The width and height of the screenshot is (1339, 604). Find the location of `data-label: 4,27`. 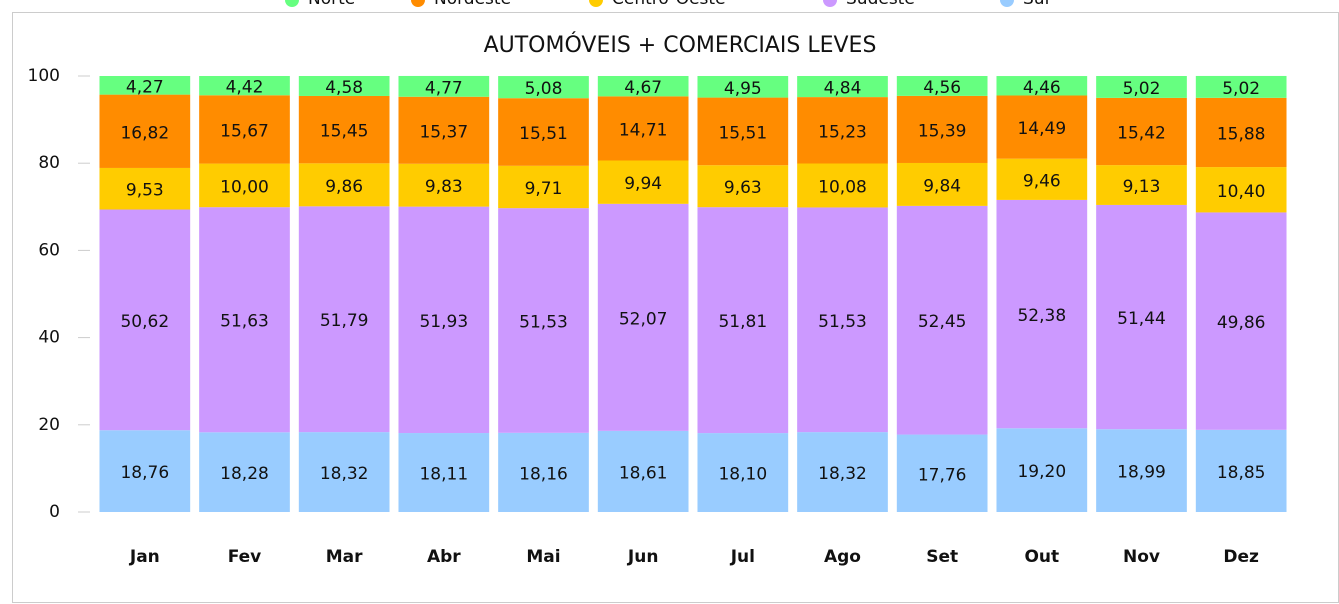

data-label: 4,27 is located at coordinates (145, 87).